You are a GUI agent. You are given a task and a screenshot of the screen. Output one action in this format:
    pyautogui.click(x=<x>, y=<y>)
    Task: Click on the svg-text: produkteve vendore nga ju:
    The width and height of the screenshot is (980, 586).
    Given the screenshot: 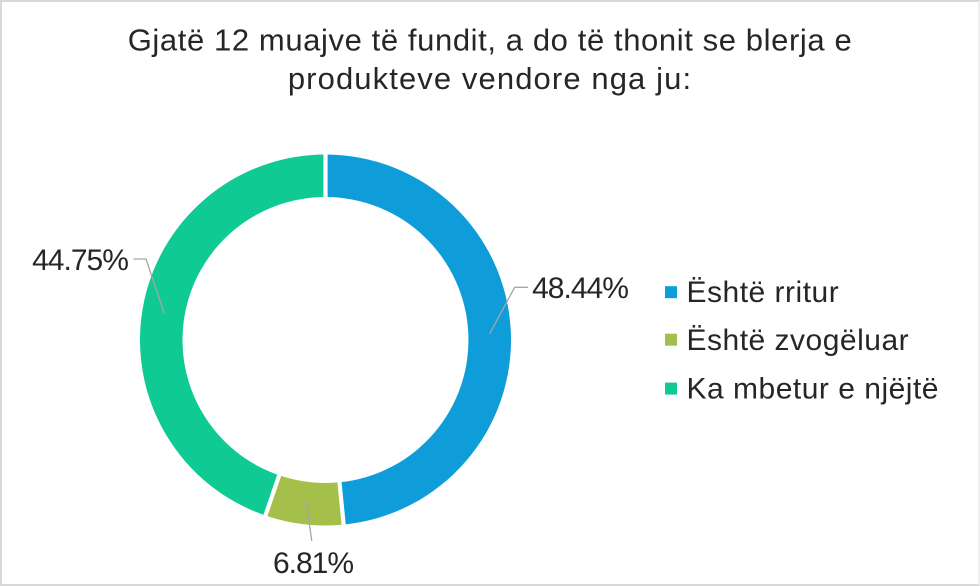 What is the action you would take?
    pyautogui.click(x=490, y=78)
    